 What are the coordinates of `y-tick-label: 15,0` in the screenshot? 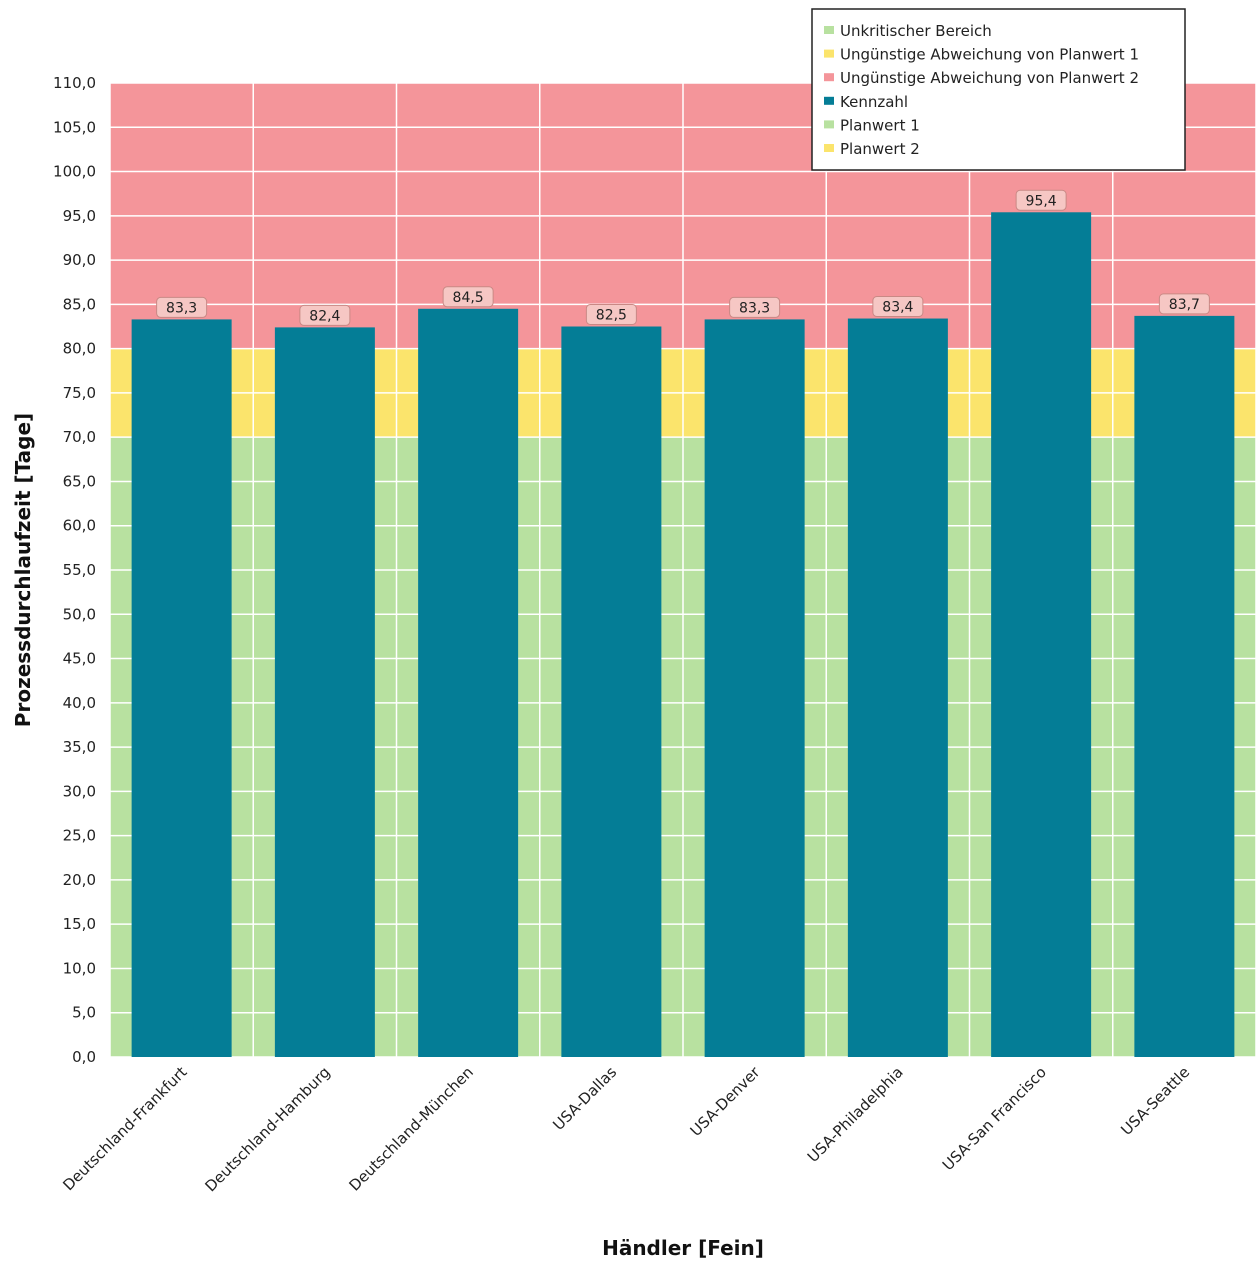 It's located at (79, 924).